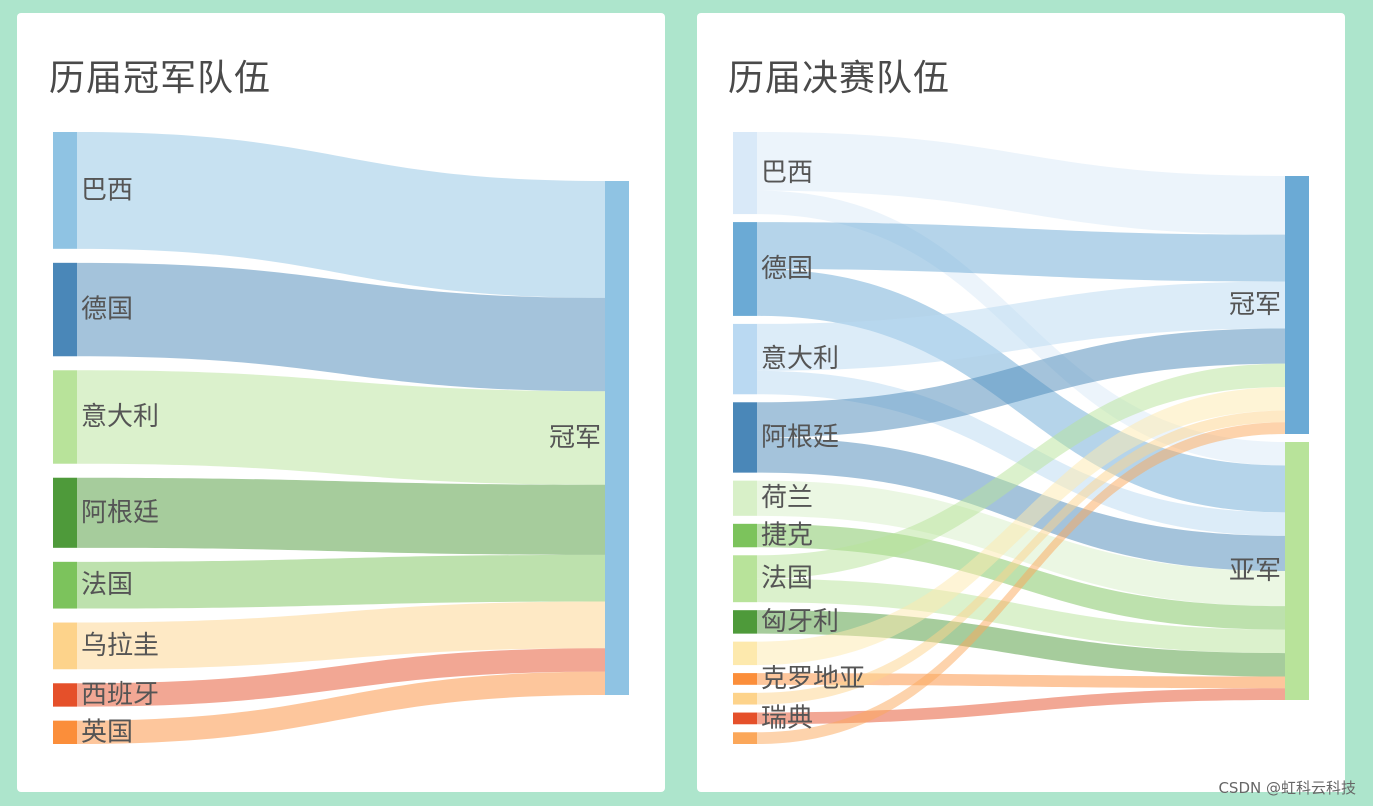  Describe the element at coordinates (813, 679) in the screenshot. I see `source-label: 克罗地亚` at that location.